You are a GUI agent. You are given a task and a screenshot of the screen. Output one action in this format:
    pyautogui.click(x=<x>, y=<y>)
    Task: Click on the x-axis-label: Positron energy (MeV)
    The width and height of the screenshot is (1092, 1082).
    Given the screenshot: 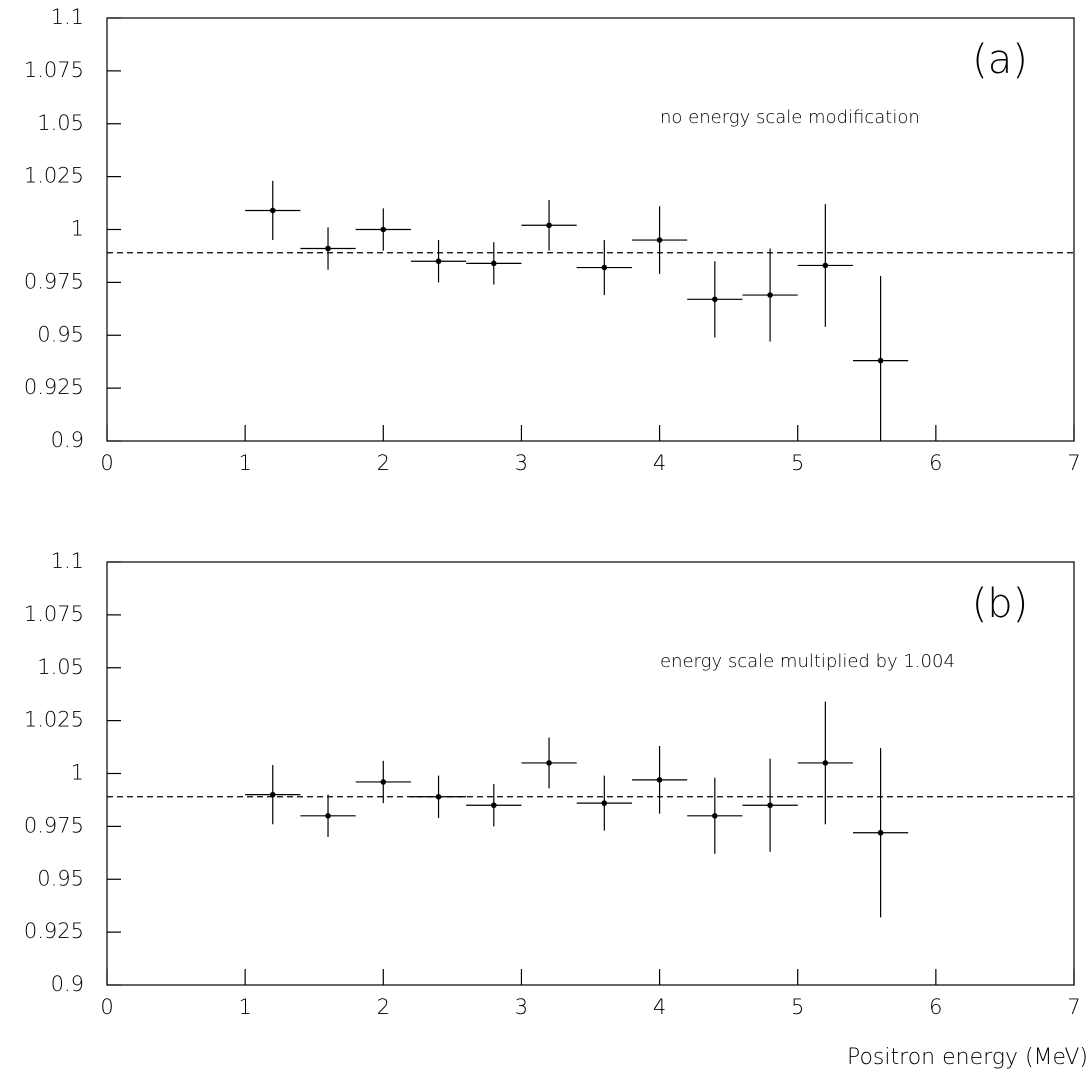 What is the action you would take?
    pyautogui.click(x=967, y=1057)
    